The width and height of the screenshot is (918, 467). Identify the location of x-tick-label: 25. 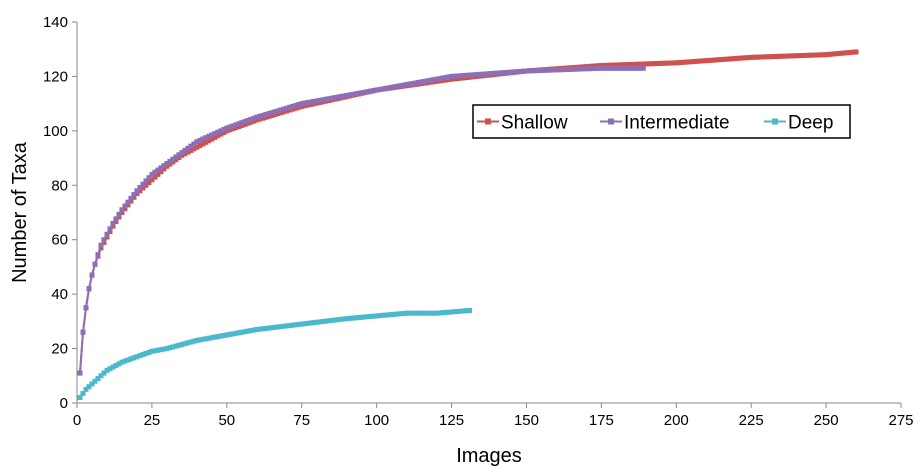
(152, 420).